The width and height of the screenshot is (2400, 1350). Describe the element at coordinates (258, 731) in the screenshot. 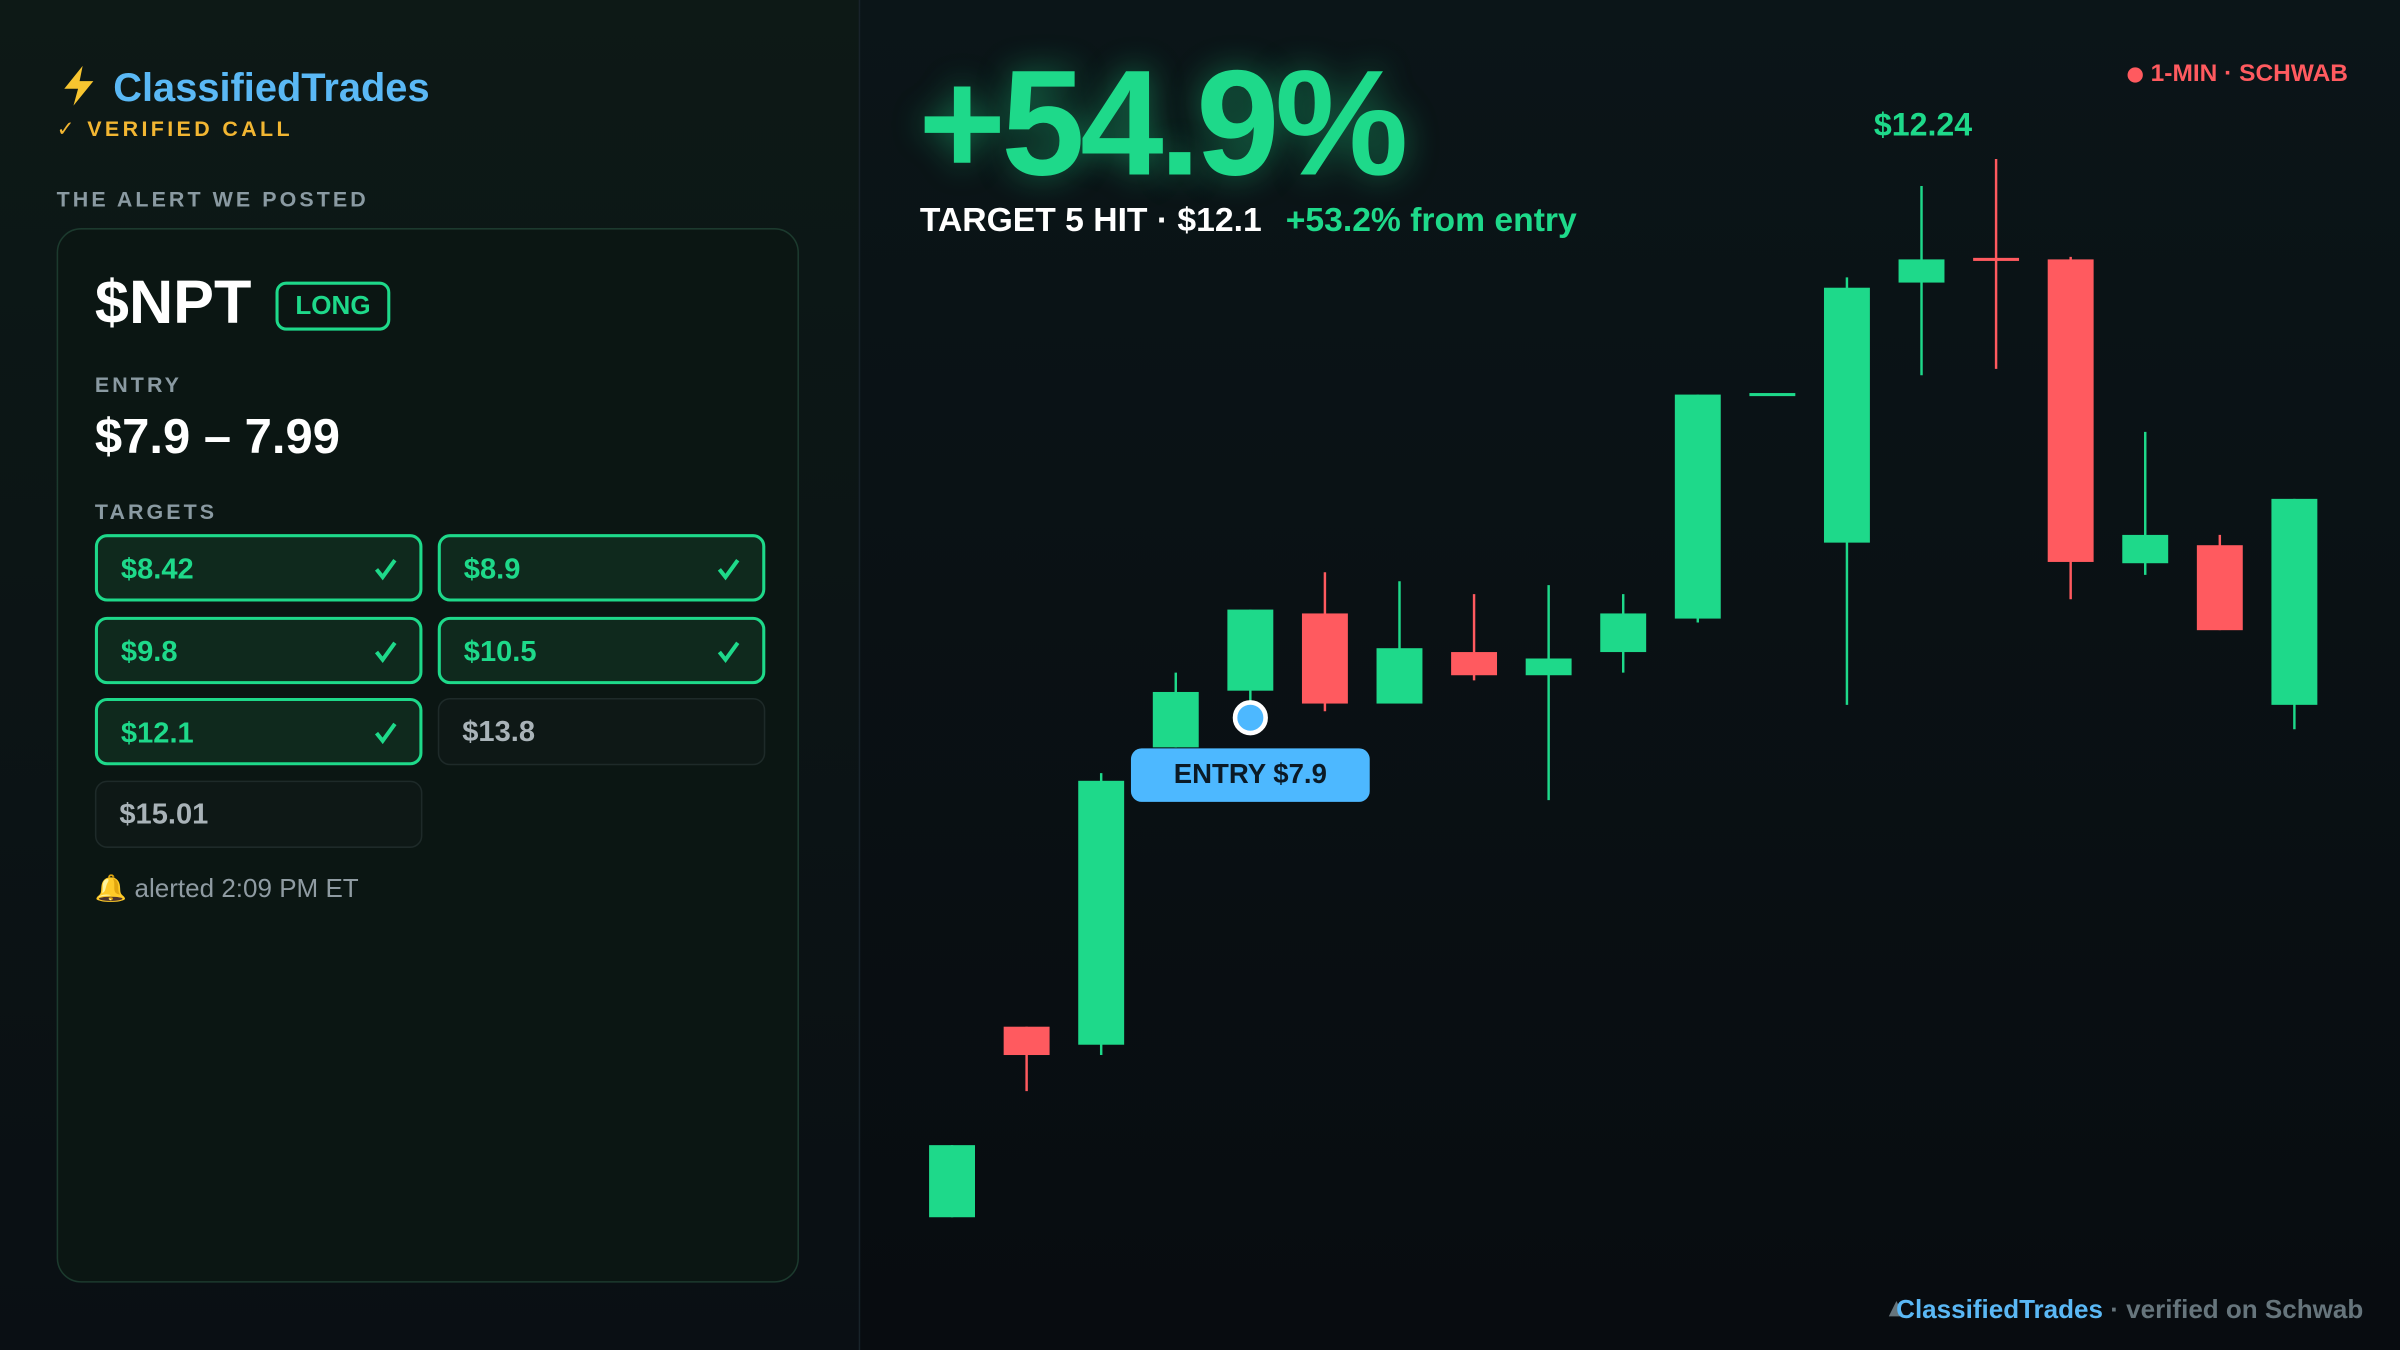

I see `target: $12.1` at that location.